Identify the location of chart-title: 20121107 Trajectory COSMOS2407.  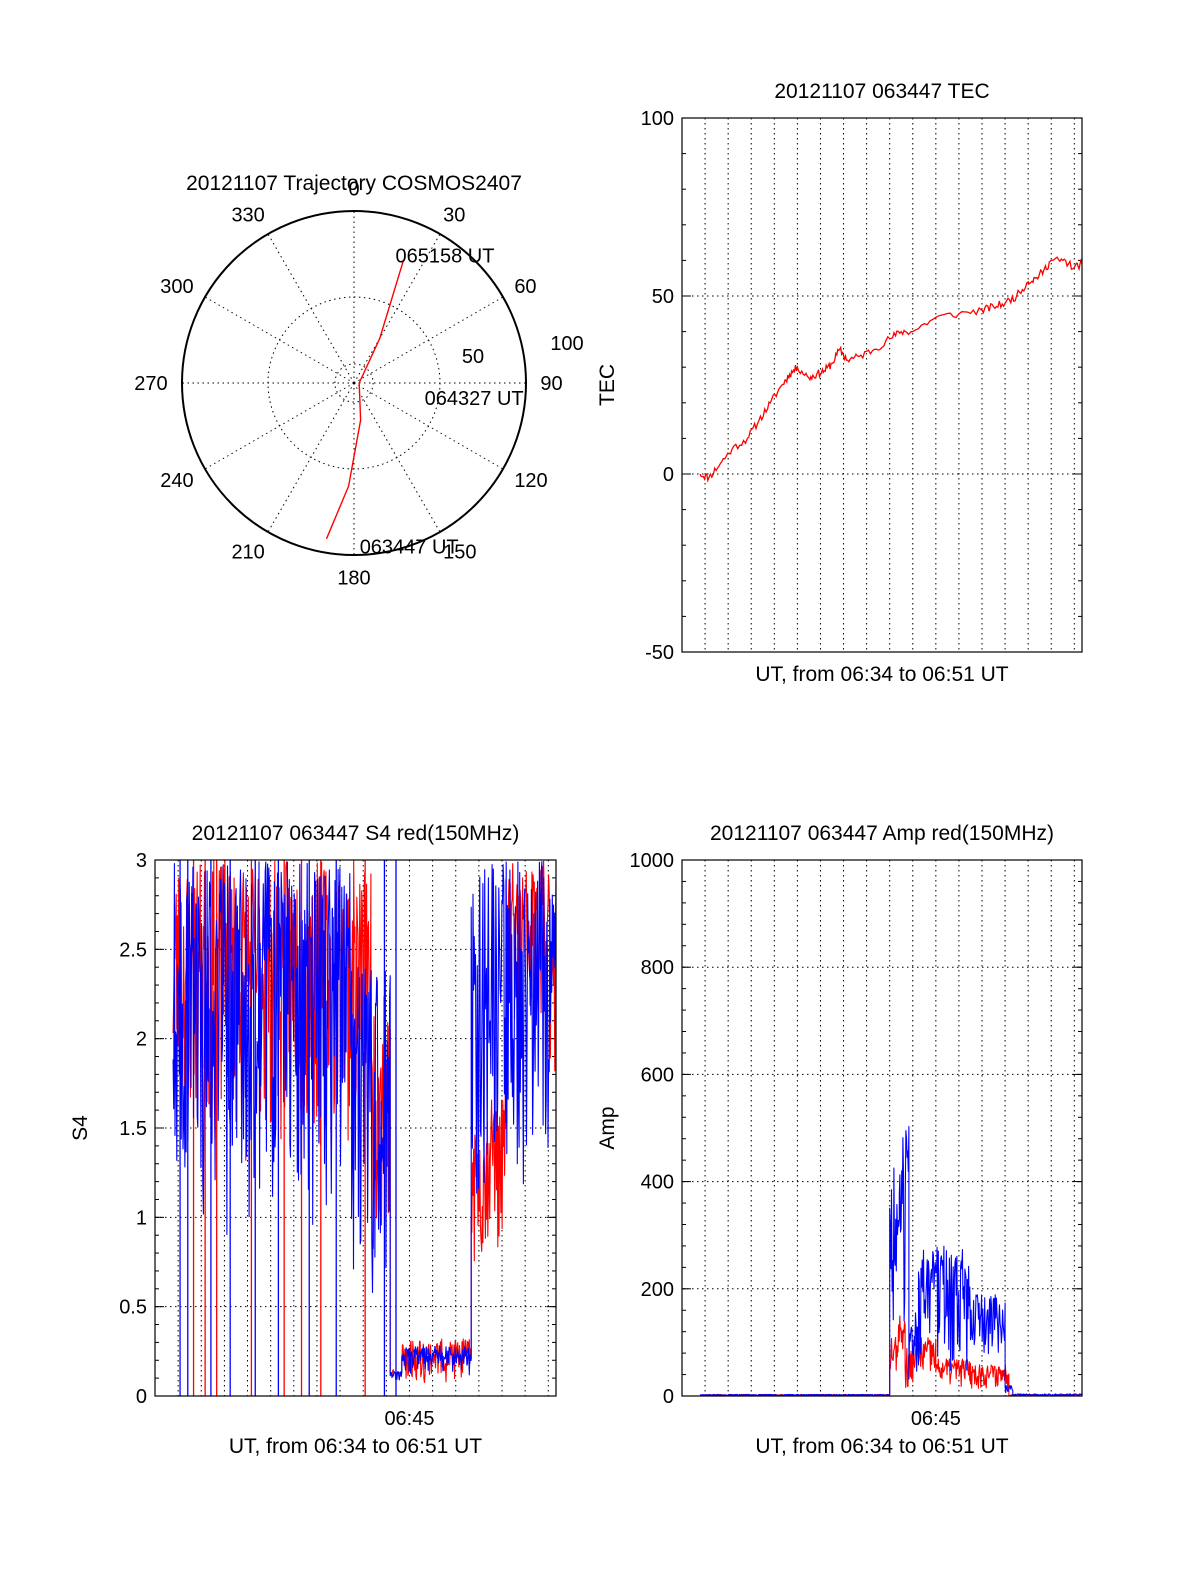
(354, 183).